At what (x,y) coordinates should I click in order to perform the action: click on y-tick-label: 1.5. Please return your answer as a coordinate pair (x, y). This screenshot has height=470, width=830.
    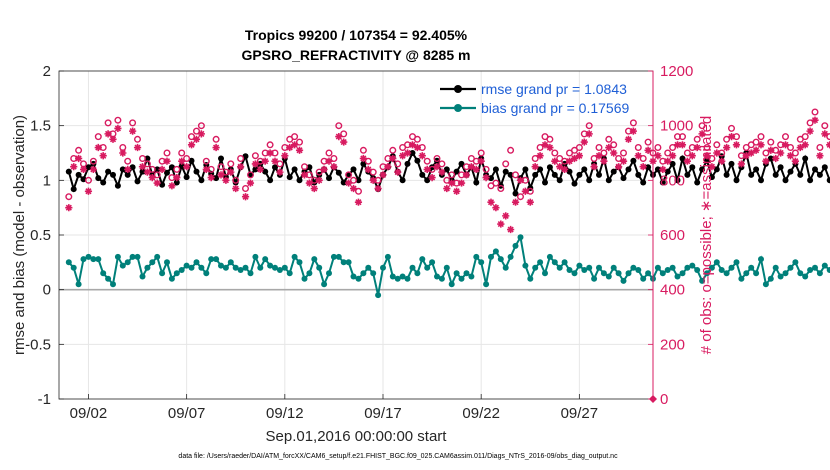
    Looking at the image, I should click on (40, 126).